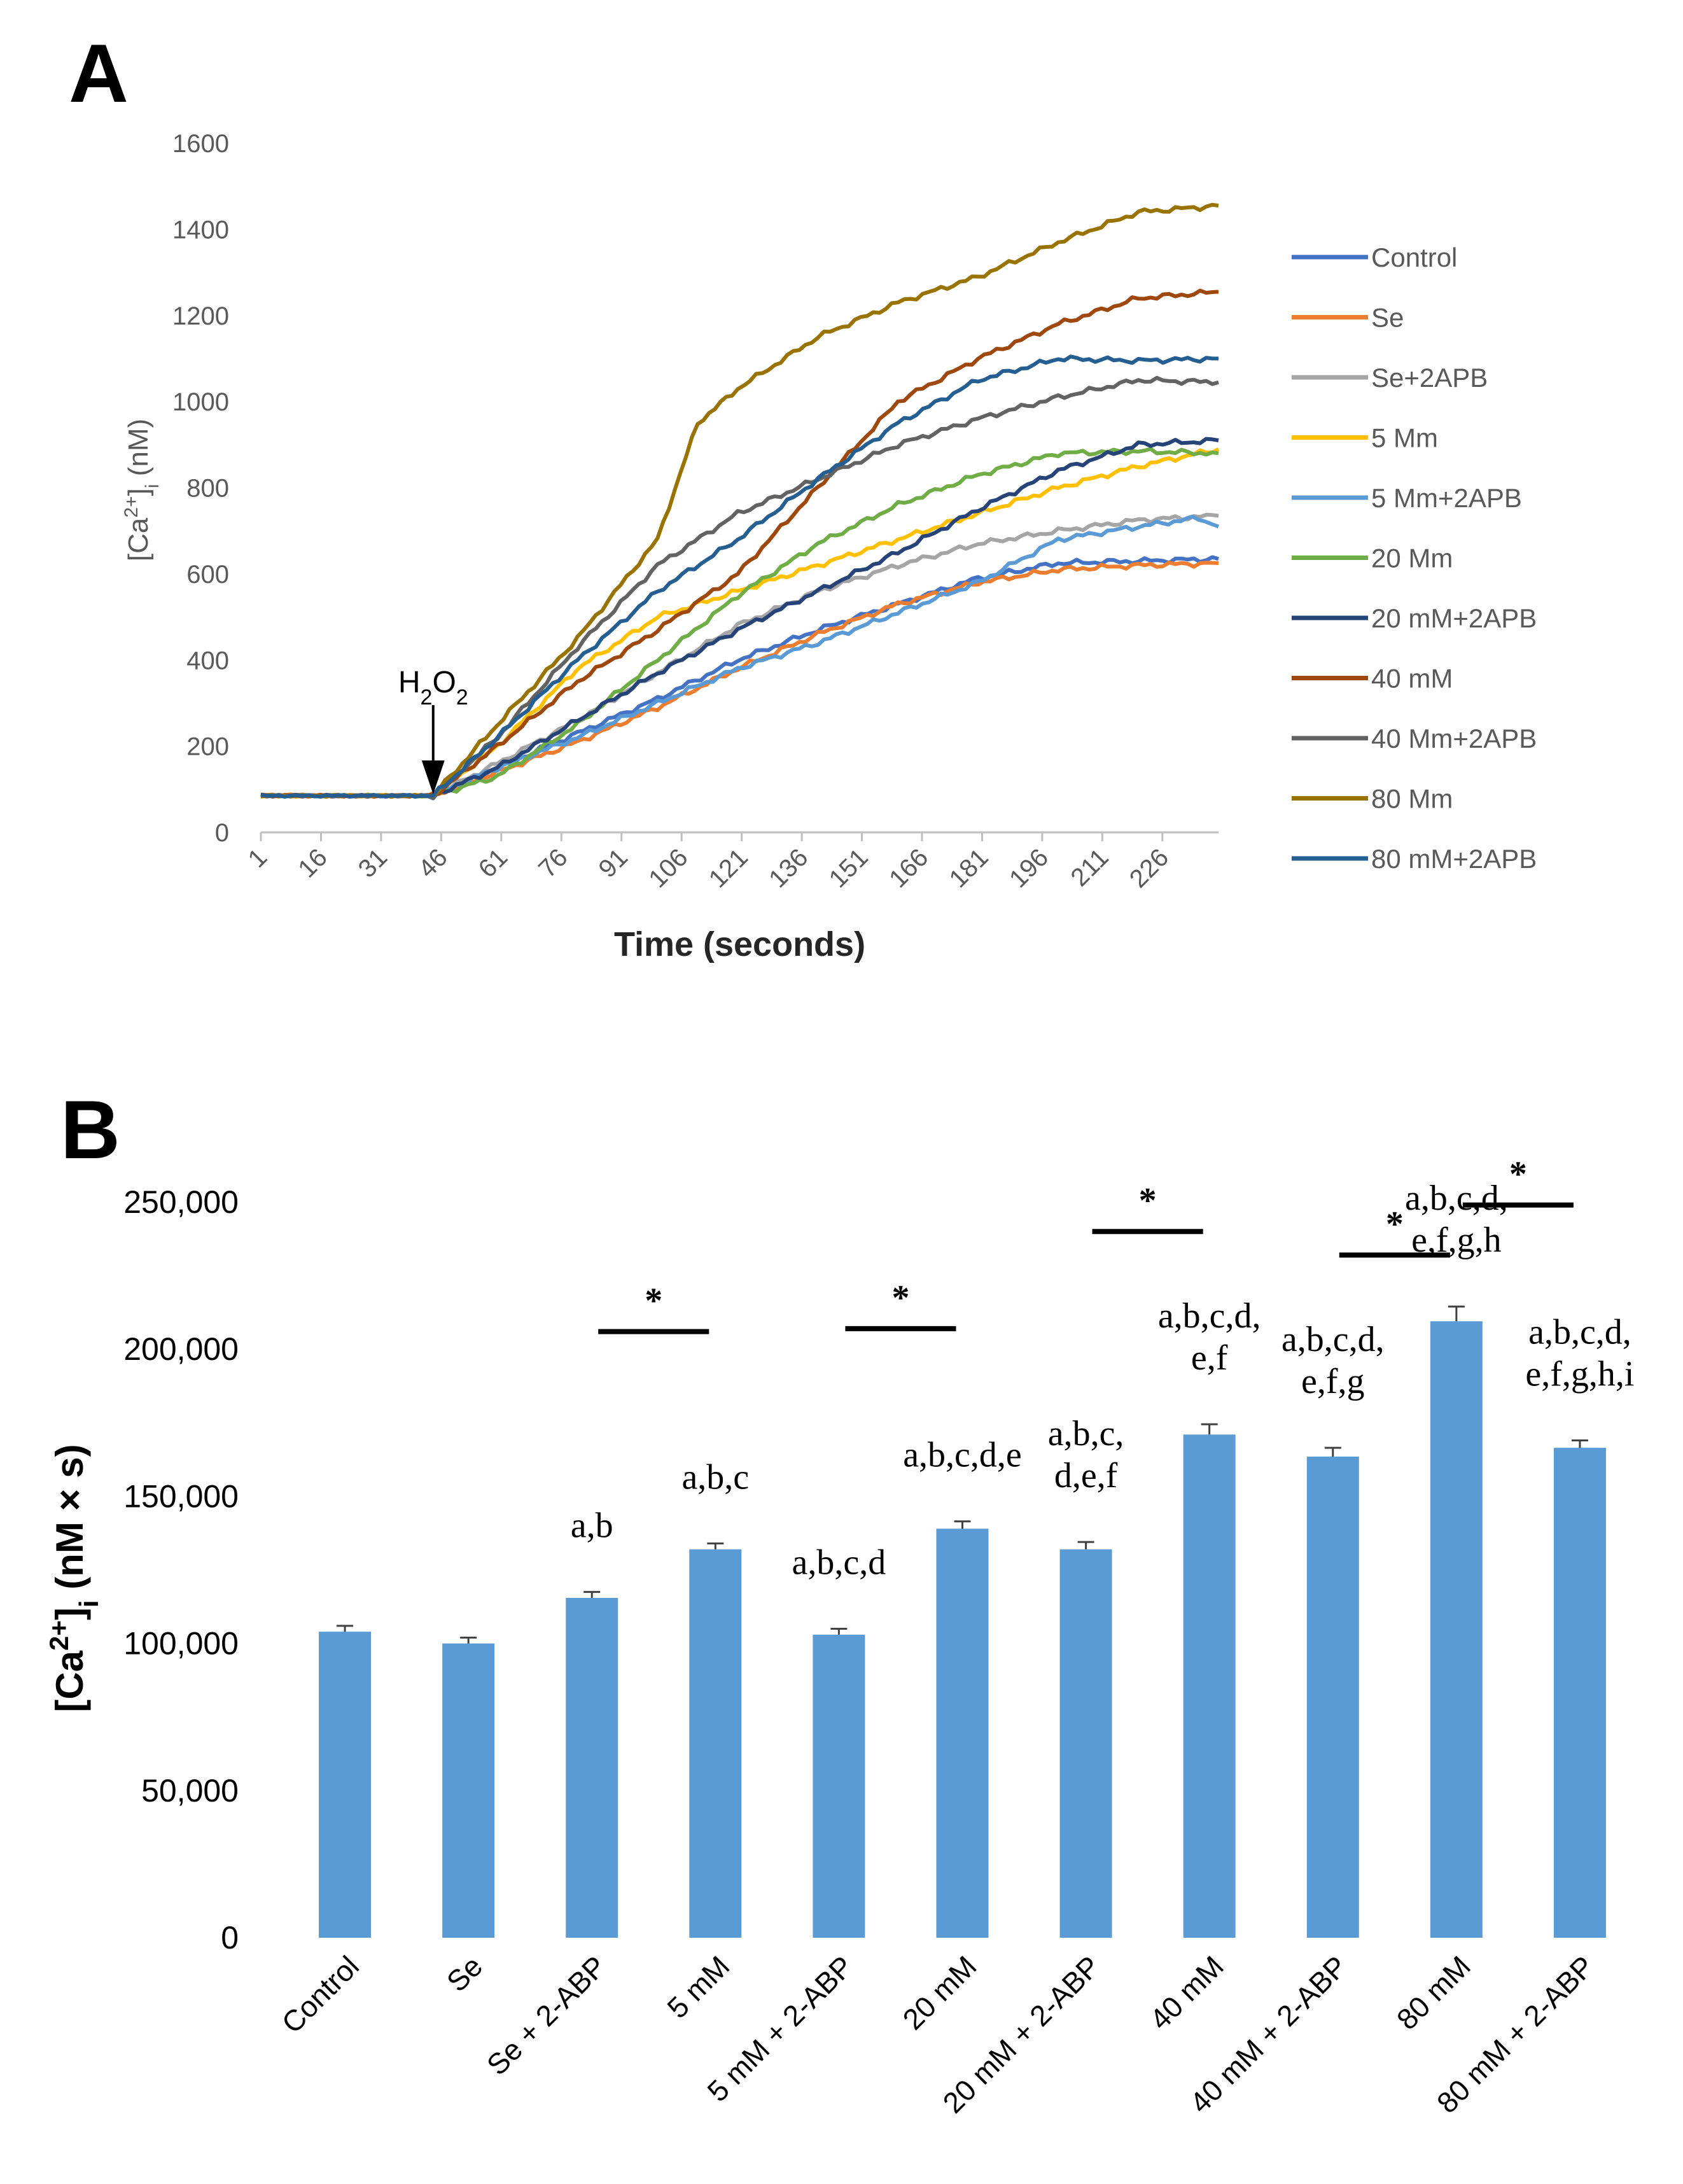 The image size is (1683, 2184). I want to click on significance-label: a,b, so click(592, 1526).